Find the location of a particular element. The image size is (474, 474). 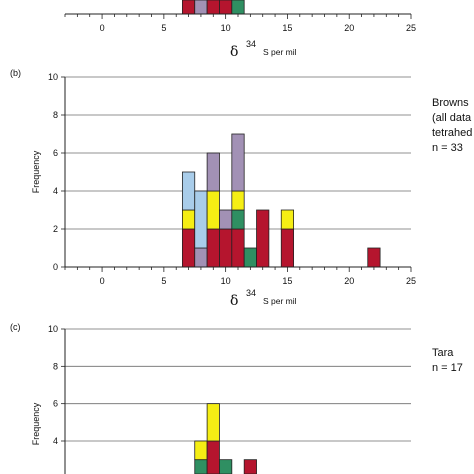

side-note-line: (all data is located at coordinates (452, 118).